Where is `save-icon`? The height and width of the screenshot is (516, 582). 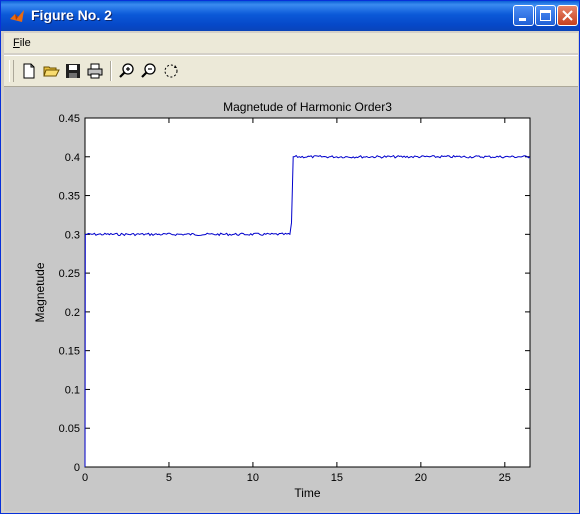 save-icon is located at coordinates (73, 71).